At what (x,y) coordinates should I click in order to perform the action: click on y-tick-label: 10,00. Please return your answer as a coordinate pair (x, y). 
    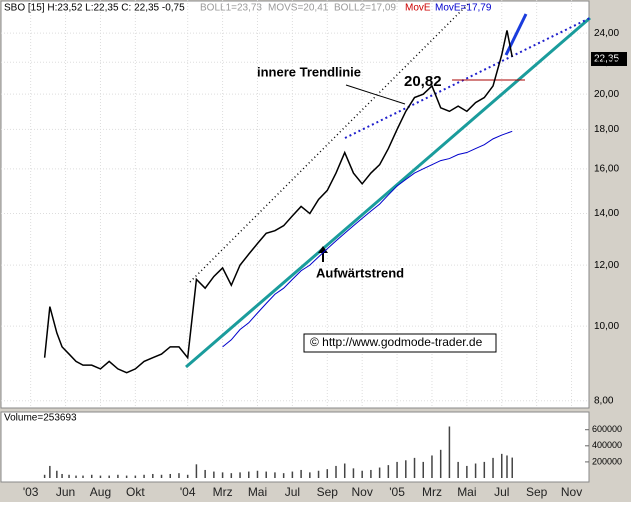
    Looking at the image, I should click on (606, 326).